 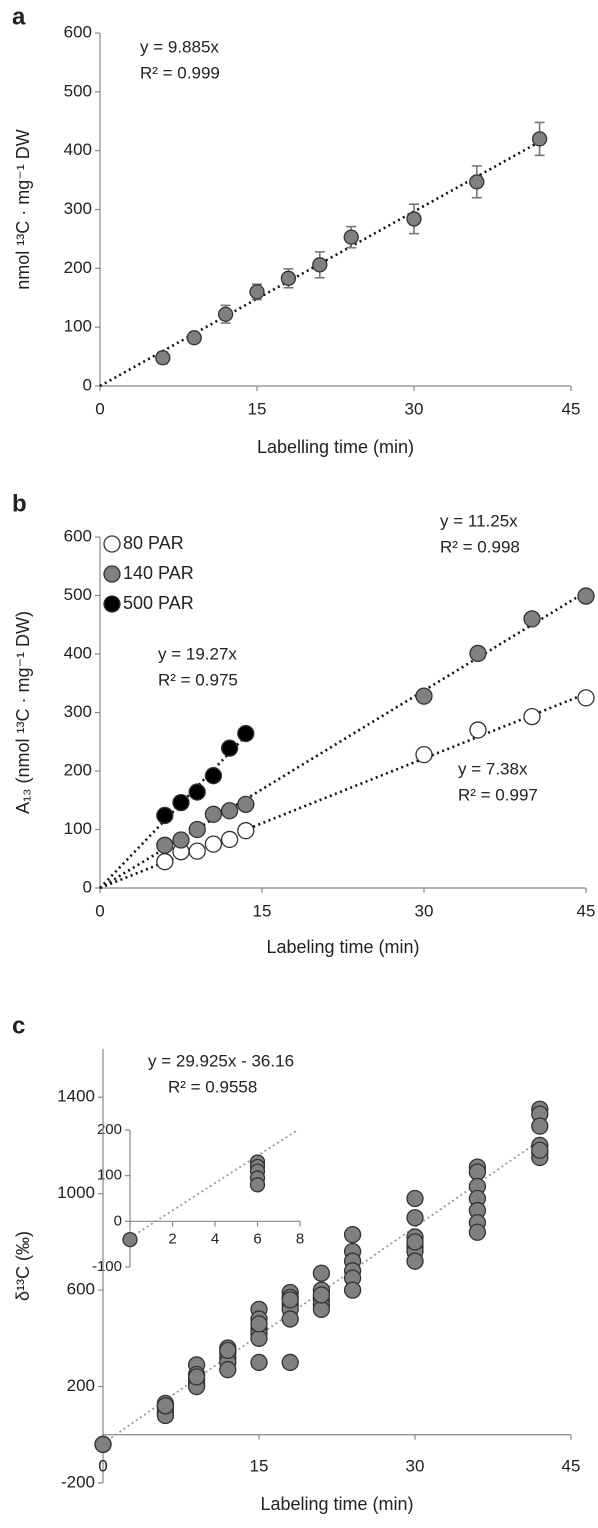 What do you see at coordinates (78, 90) in the screenshot?
I see `y-tick-label: 500` at bounding box center [78, 90].